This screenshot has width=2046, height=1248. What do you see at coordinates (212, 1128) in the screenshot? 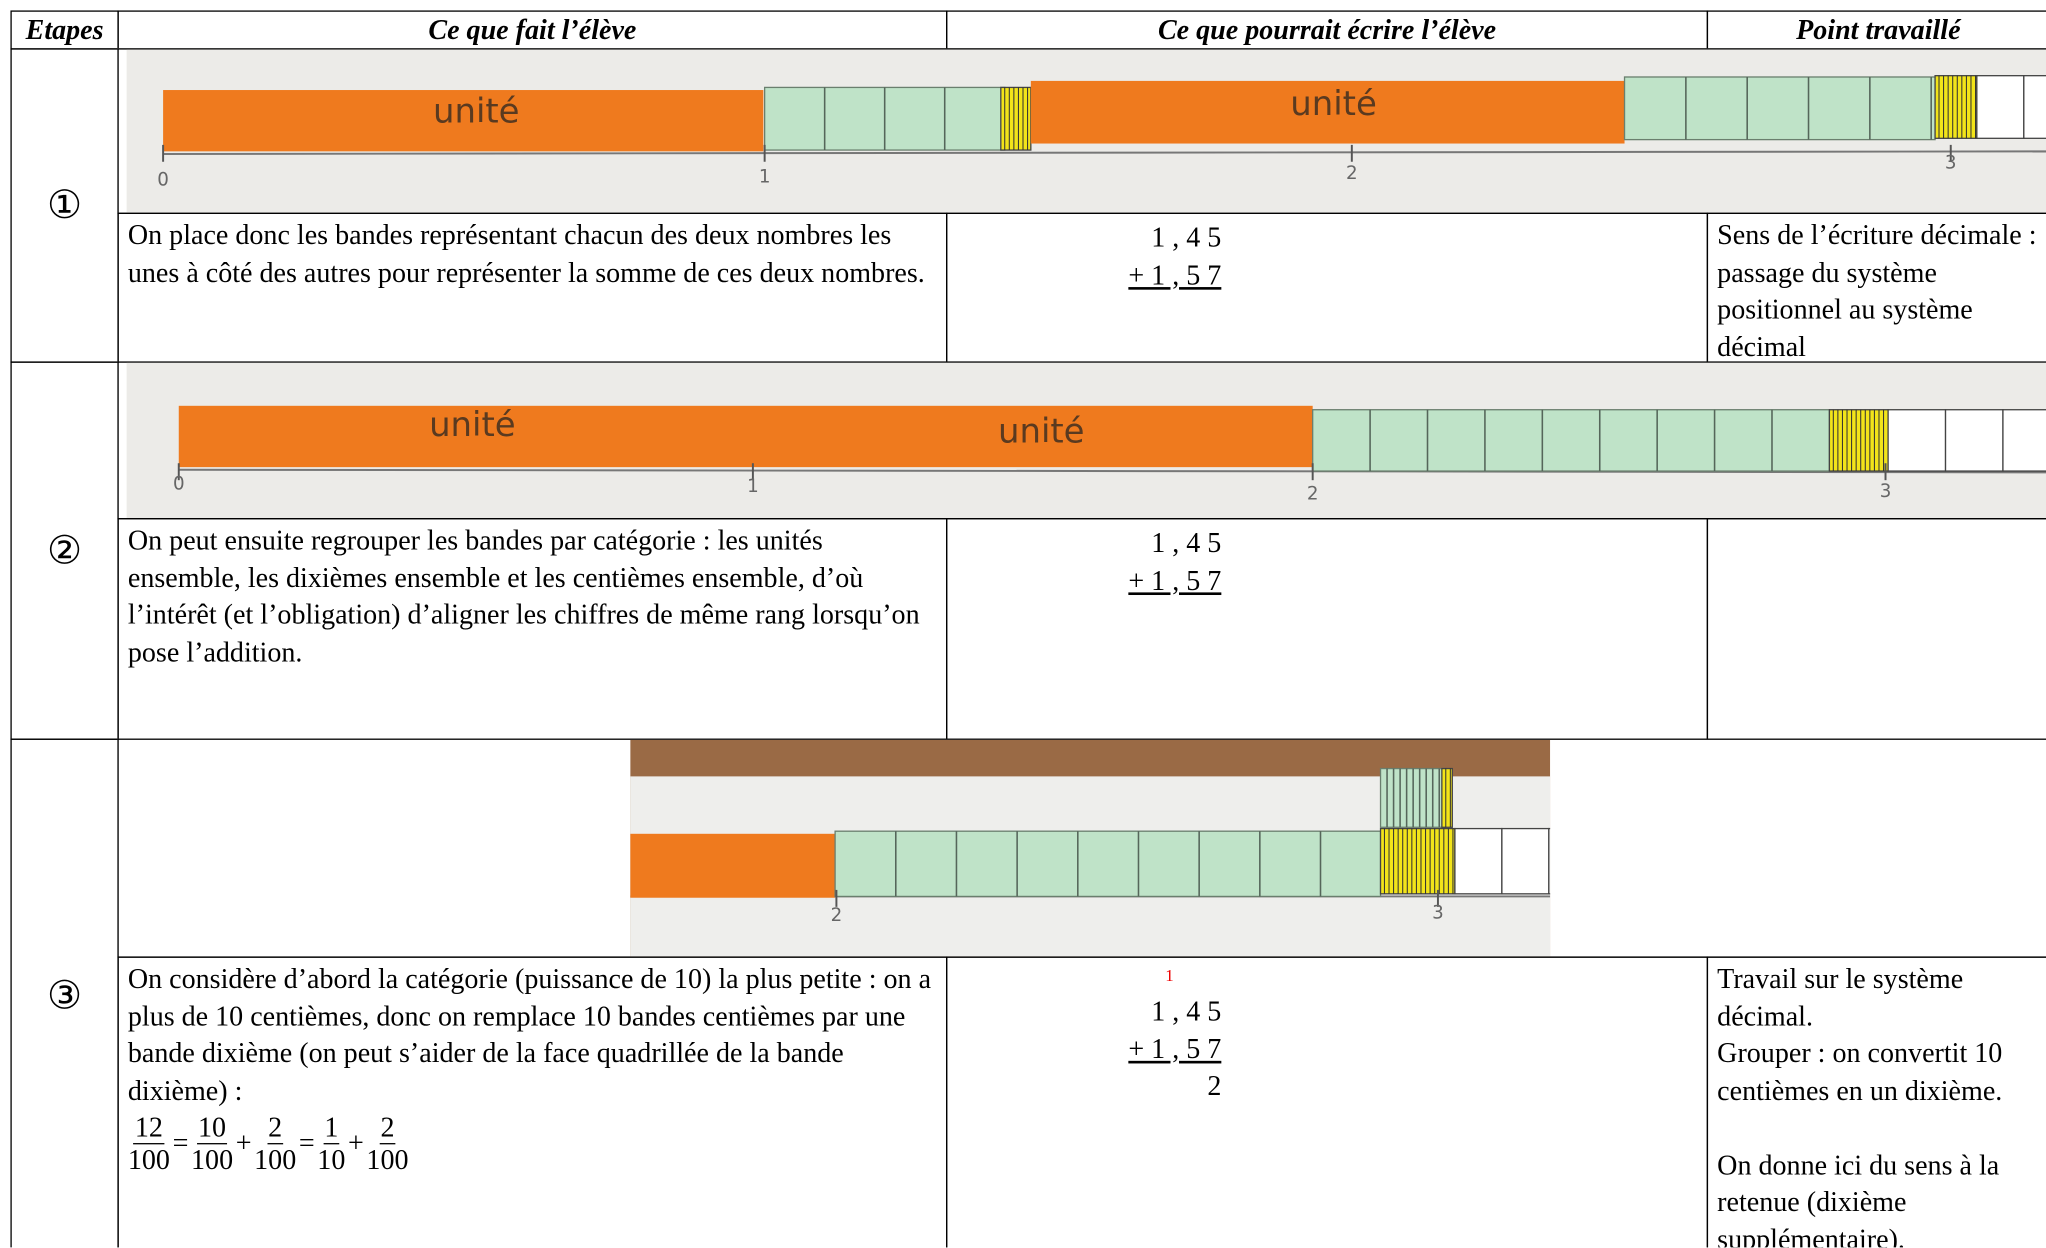
I see `fraction-num: 10` at bounding box center [212, 1128].